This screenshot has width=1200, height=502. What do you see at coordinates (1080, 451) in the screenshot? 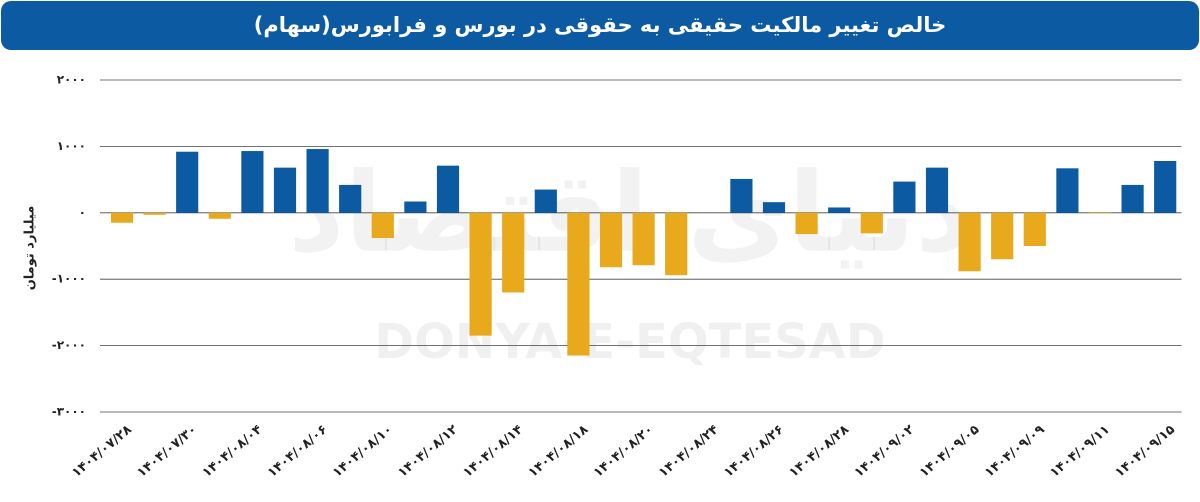
I see `x-tick-label: ۱۴۰۴/۰۹/۱۱` at bounding box center [1080, 451].